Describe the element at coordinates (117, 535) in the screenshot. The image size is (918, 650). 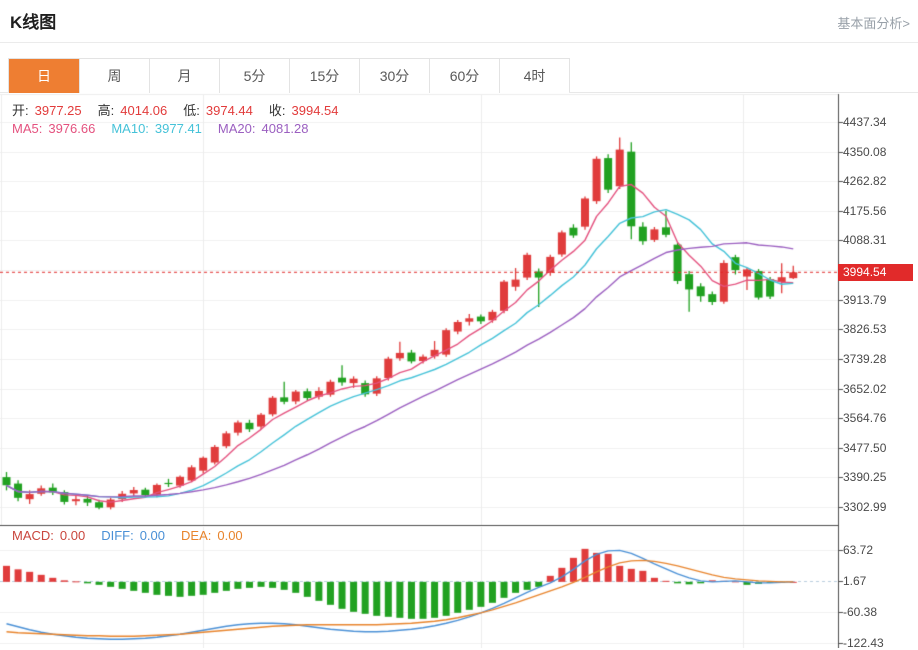
I see `legend-label: DIFF:` at that location.